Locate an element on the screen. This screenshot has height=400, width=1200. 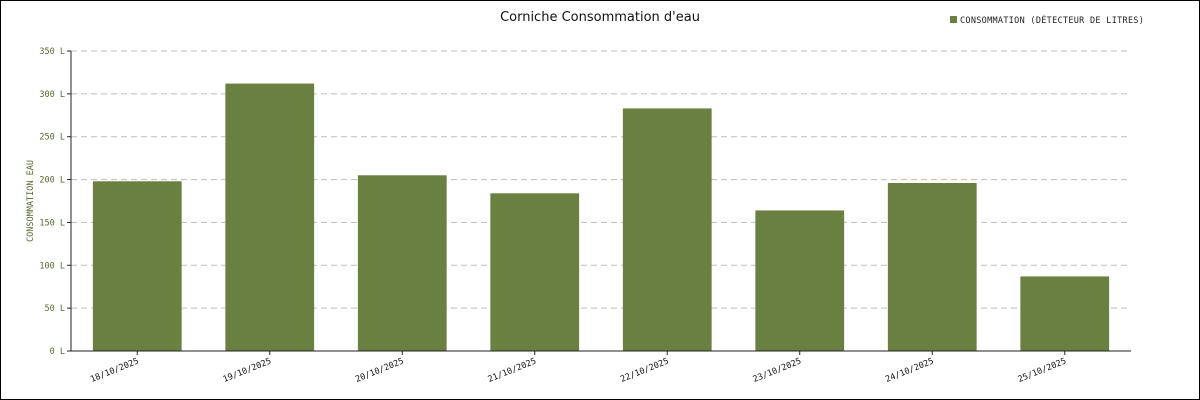
bar-23/10/2025 is located at coordinates (800, 280).